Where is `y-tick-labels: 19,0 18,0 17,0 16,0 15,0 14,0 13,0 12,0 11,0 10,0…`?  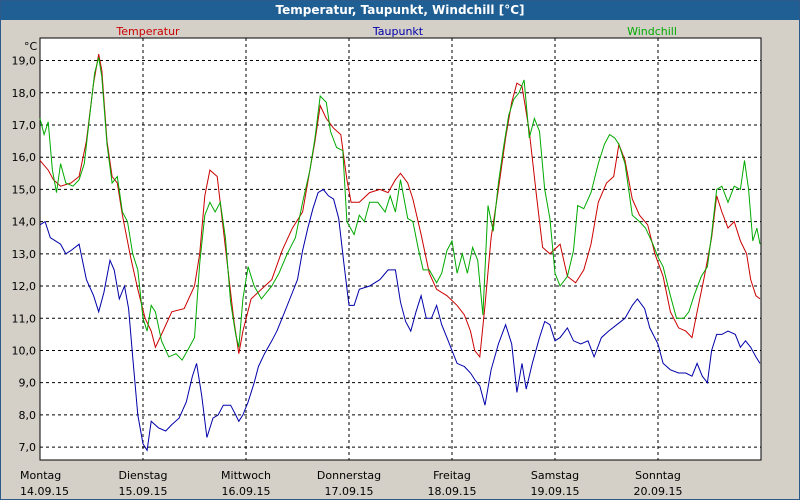 y-tick-labels: 19,0 18,0 17,0 16,0 15,0 14,0 13,0 12,0 11,0 10,0… is located at coordinates (24, 255).